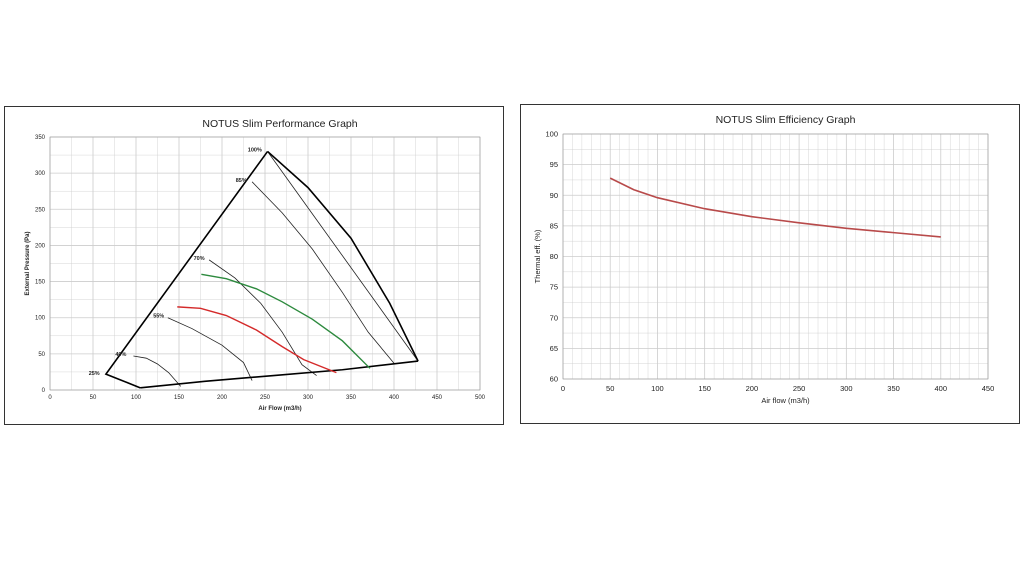  Describe the element at coordinates (554, 317) in the screenshot. I see `y-tick-label: 70` at that location.